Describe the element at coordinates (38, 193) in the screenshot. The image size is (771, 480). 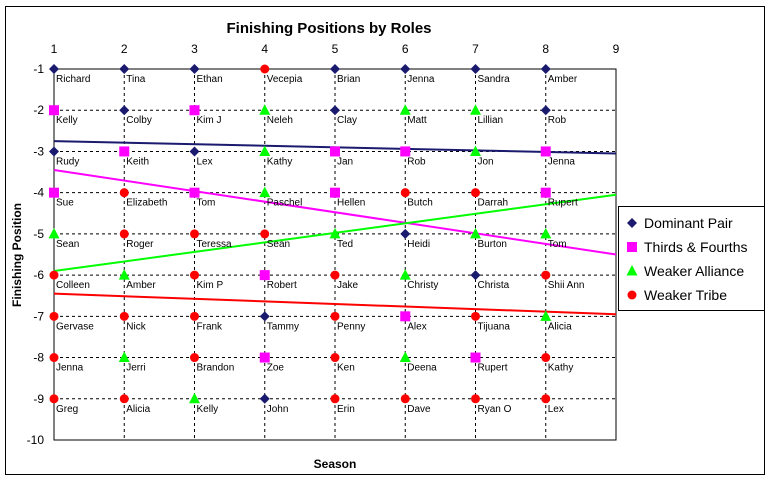
I see `y-tick-label: -4` at that location.